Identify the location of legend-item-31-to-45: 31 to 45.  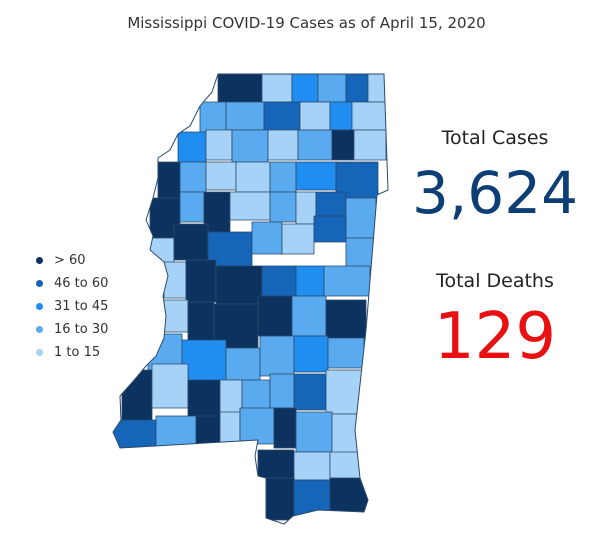
(72, 306).